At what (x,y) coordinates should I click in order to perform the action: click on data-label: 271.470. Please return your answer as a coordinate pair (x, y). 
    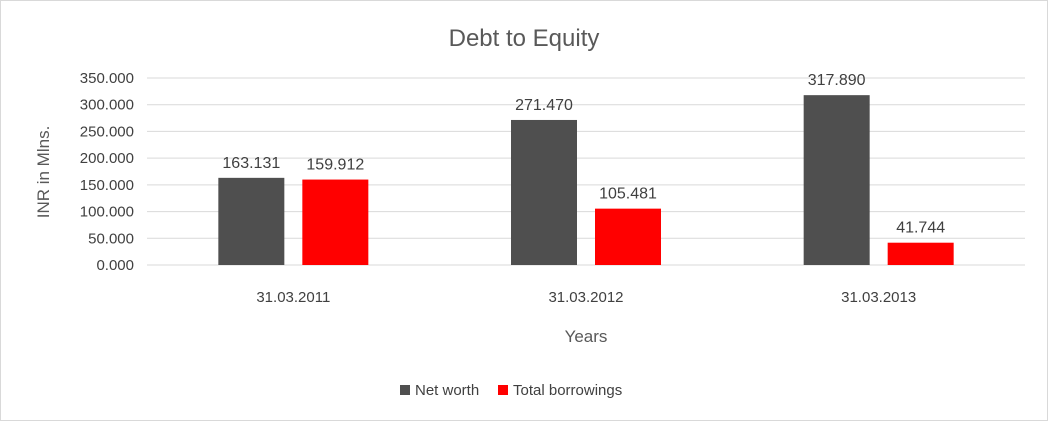
    Looking at the image, I should click on (544, 105).